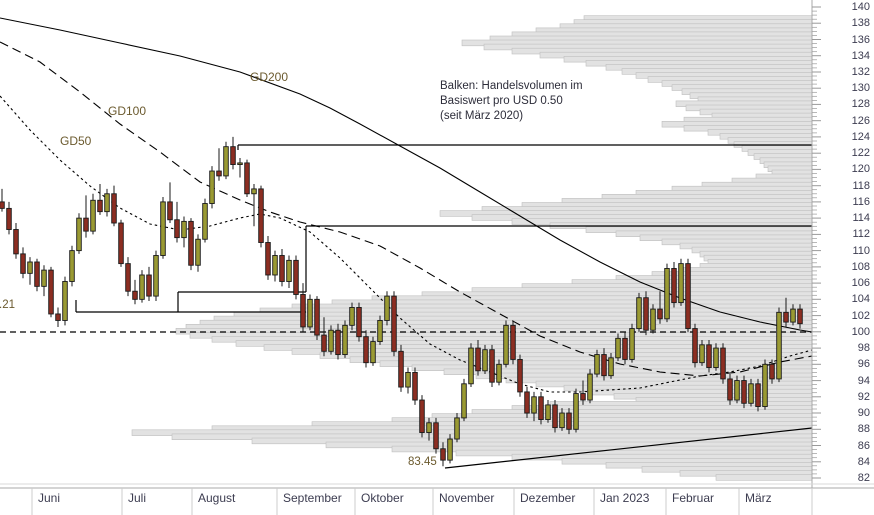 Image resolution: width=874 pixels, height=515 pixels. I want to click on y-axis-tick-label: 92, so click(863, 396).